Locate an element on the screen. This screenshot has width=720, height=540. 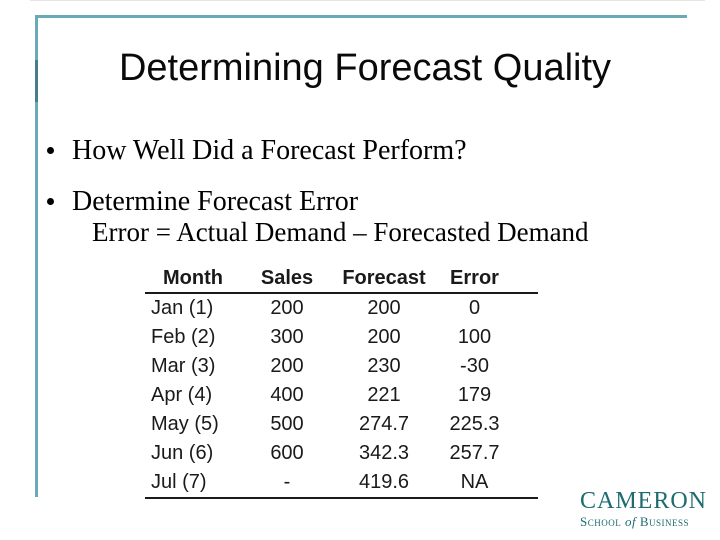
column-header-month: Month is located at coordinates (193, 280).